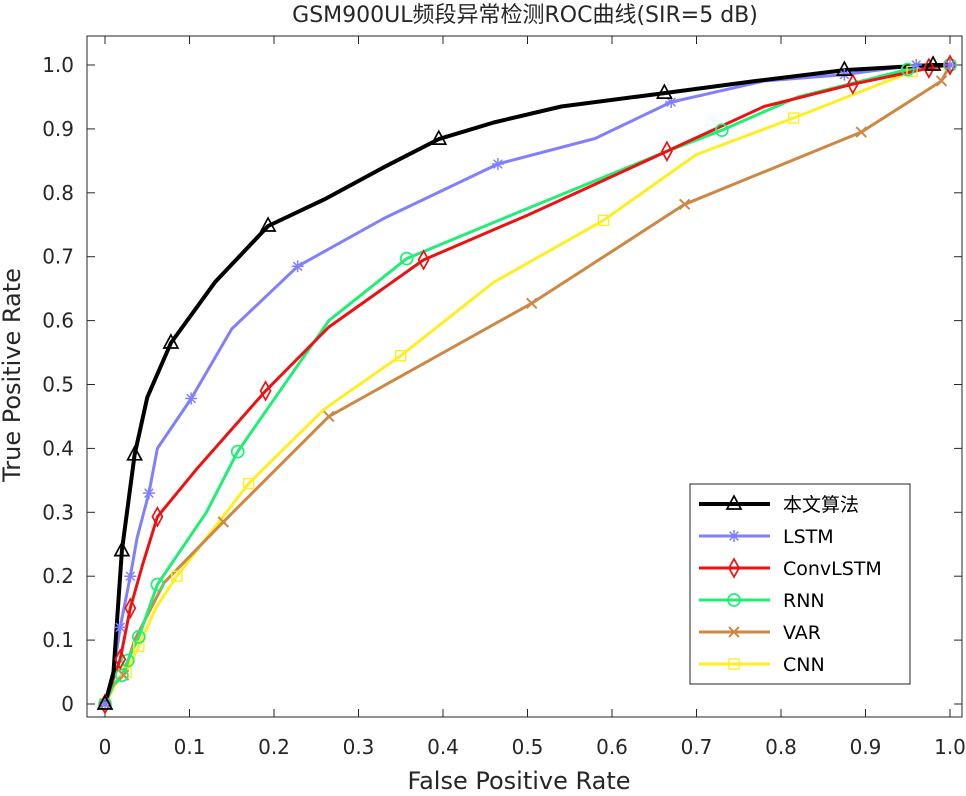 The image size is (966, 796). I want to click on y-tick-label: 0.3, so click(58, 512).